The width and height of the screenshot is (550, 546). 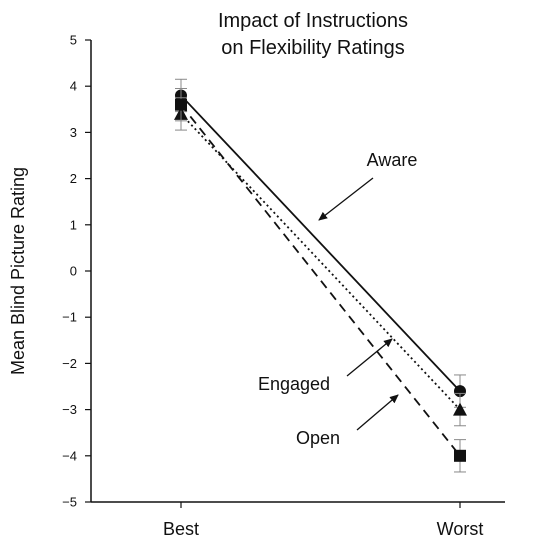 I want to click on data-point-engaged, so click(x=460, y=409).